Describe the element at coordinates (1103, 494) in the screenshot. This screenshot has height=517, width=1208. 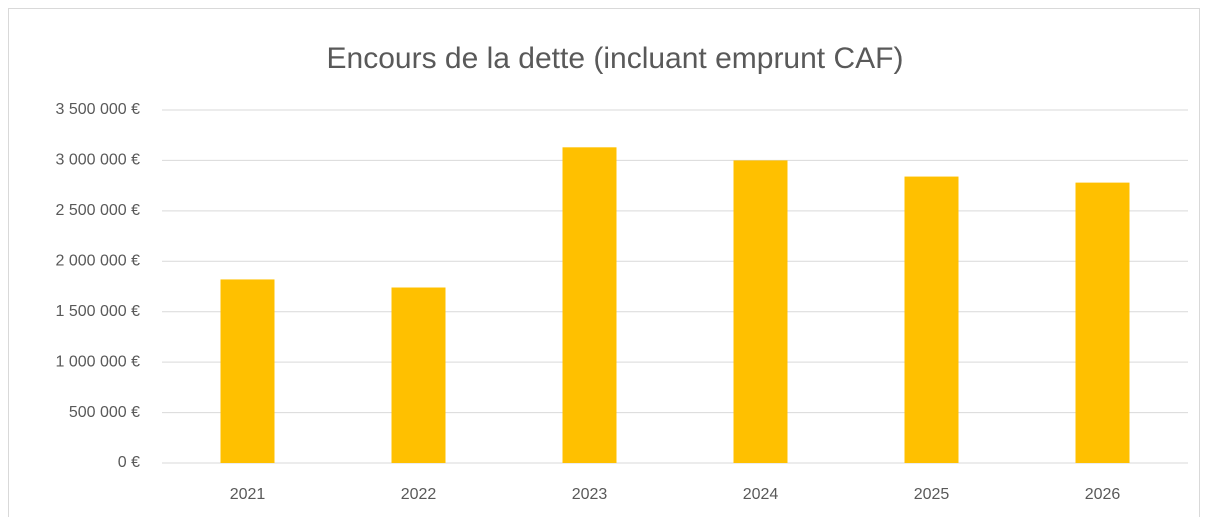
I see `x-tick-label: 2026` at that location.